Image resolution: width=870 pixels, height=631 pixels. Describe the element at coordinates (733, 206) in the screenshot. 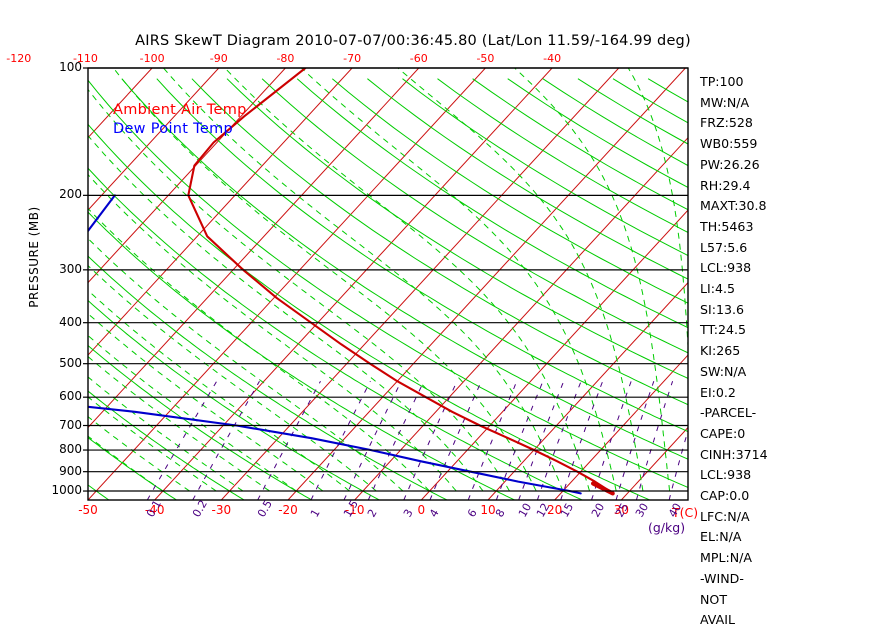

I see `index-row: MAXT:30.8` at that location.